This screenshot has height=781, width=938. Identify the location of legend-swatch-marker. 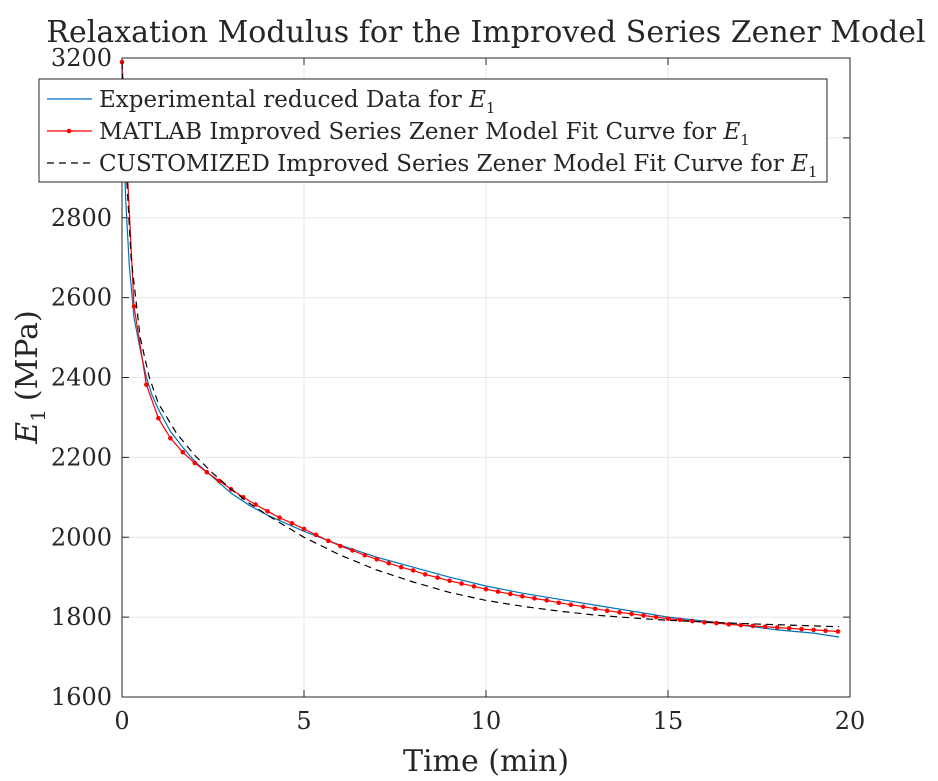
(69, 131).